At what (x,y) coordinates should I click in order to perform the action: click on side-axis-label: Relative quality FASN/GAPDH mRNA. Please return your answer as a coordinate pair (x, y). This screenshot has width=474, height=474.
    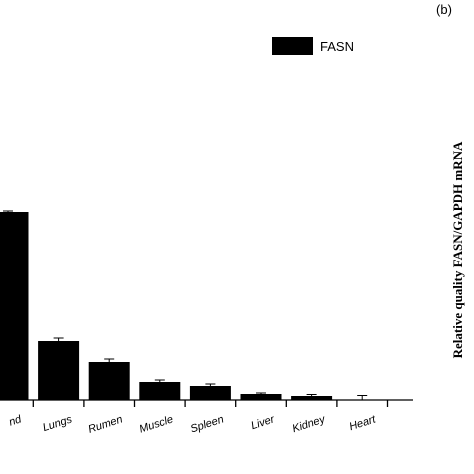
    Looking at the image, I should click on (457, 249).